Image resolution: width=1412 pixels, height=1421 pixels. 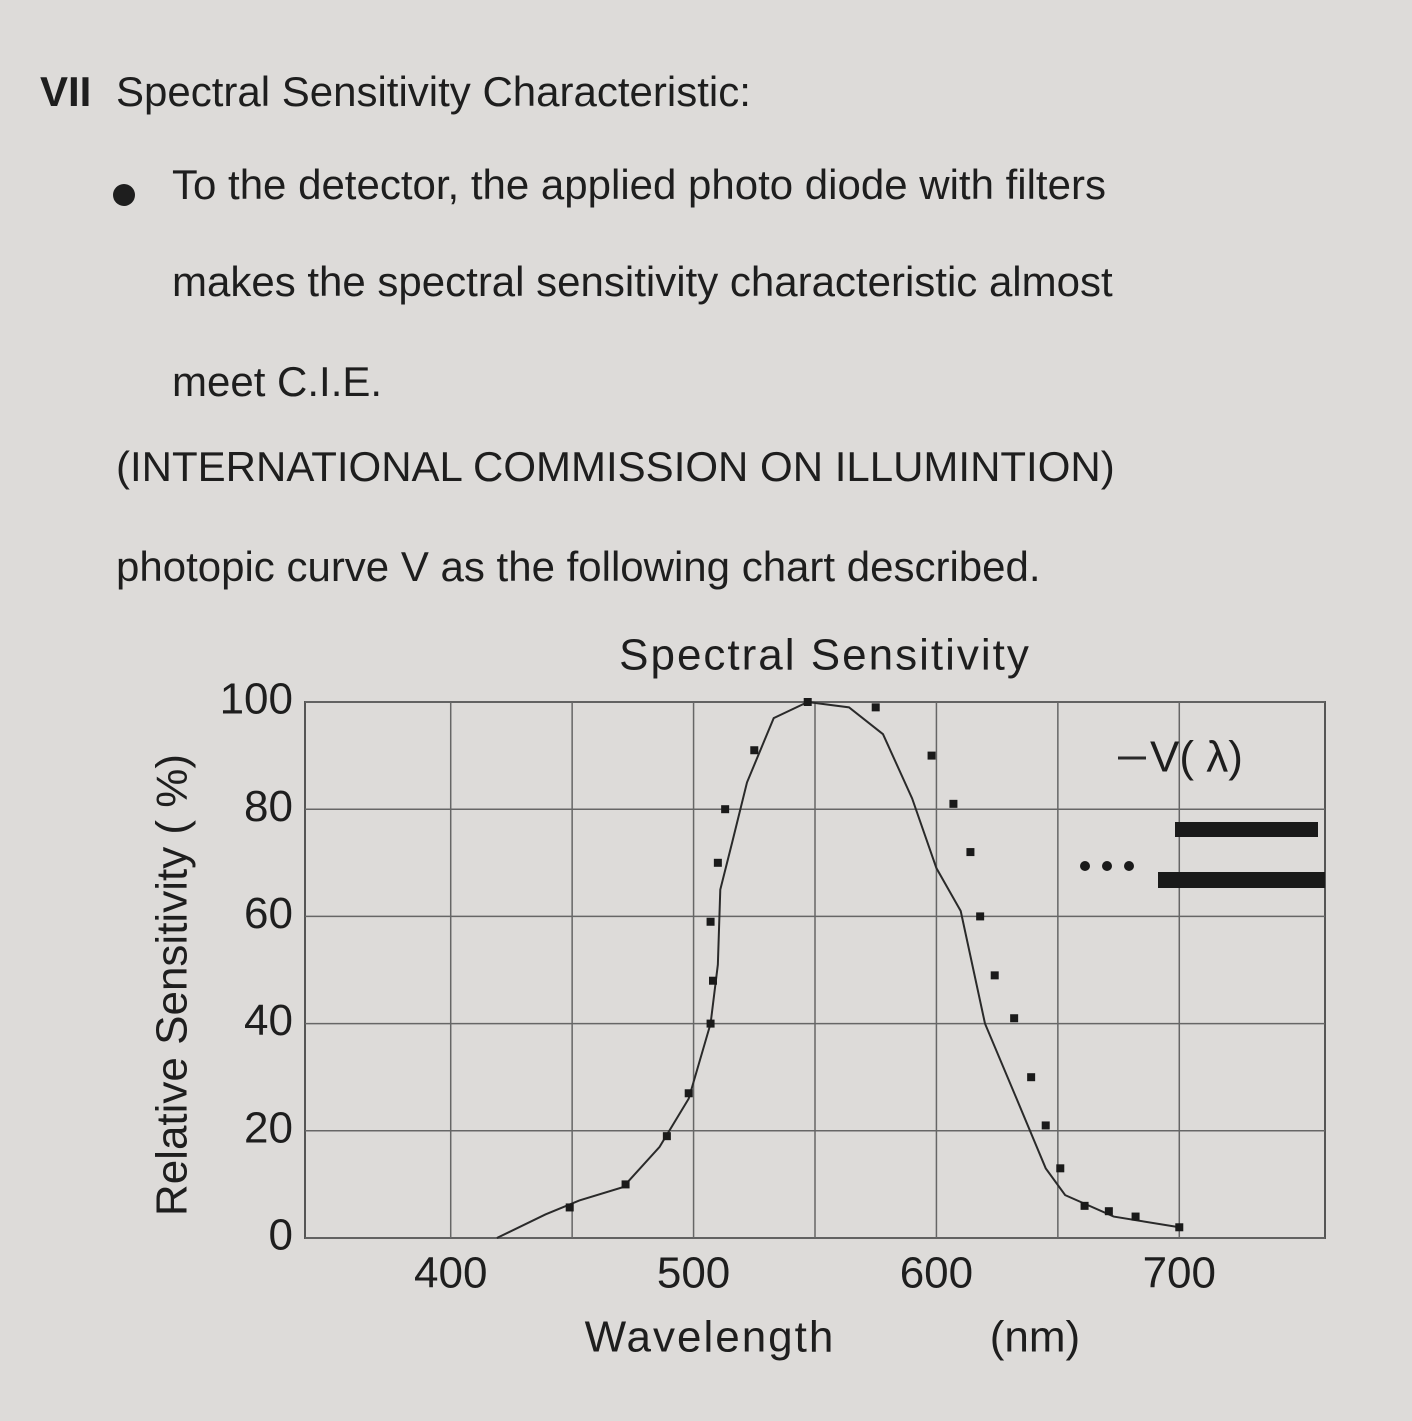 What do you see at coordinates (65, 91) in the screenshot?
I see `section-number: VII` at bounding box center [65, 91].